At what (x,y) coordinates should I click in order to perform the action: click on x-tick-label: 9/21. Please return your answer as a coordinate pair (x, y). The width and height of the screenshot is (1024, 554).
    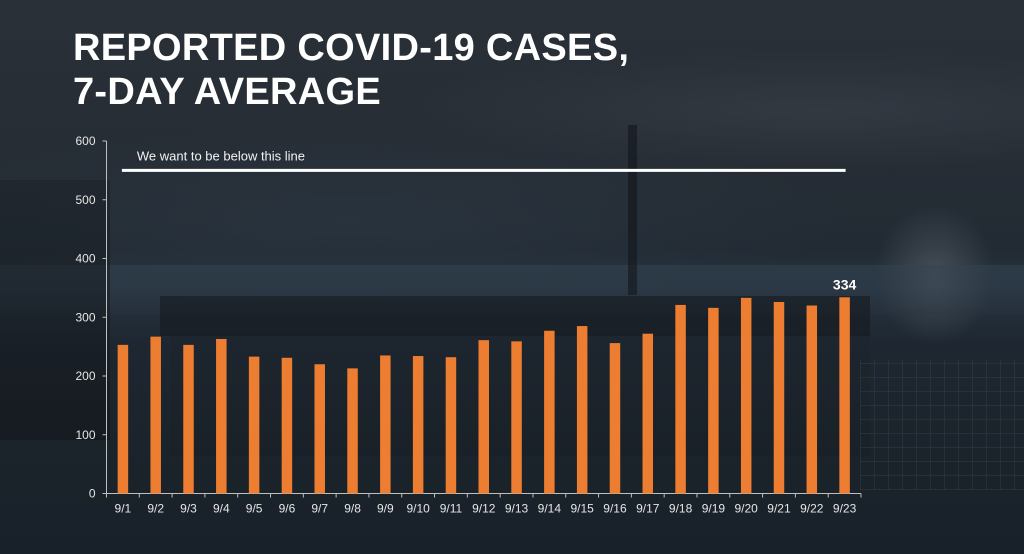
    Looking at the image, I should click on (779, 509).